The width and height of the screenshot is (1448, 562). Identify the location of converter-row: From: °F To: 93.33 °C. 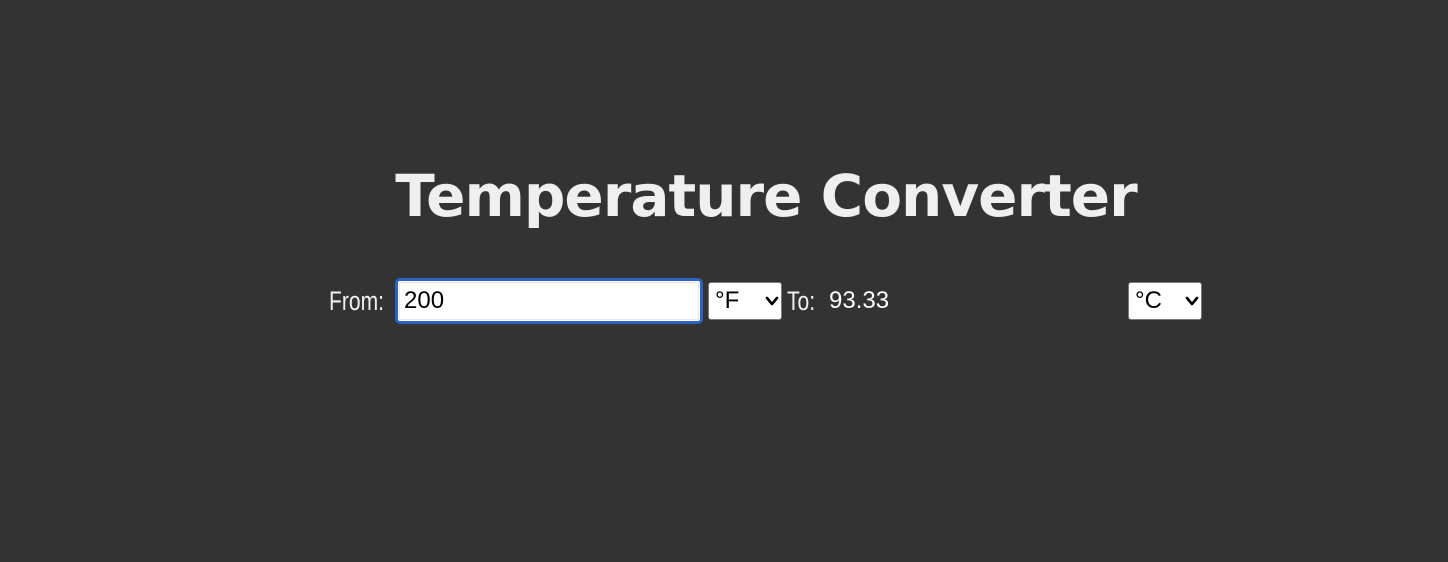
(724, 301).